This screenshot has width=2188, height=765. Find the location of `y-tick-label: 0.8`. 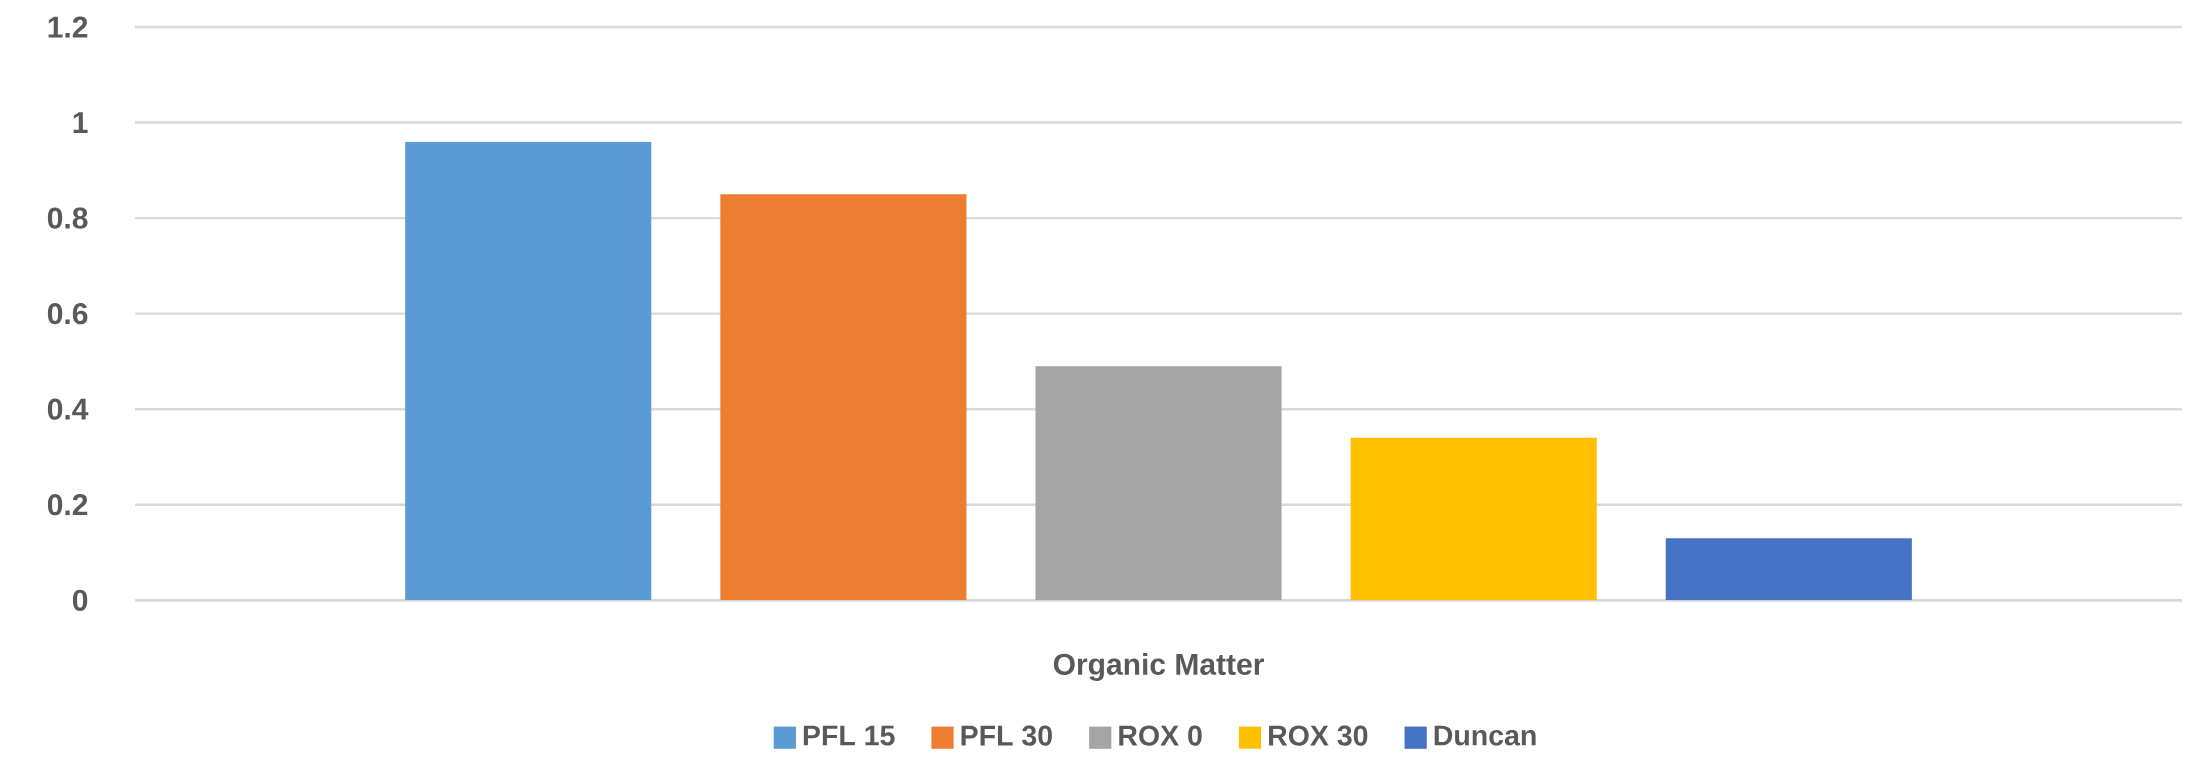

y-tick-label: 0.8 is located at coordinates (67, 218).